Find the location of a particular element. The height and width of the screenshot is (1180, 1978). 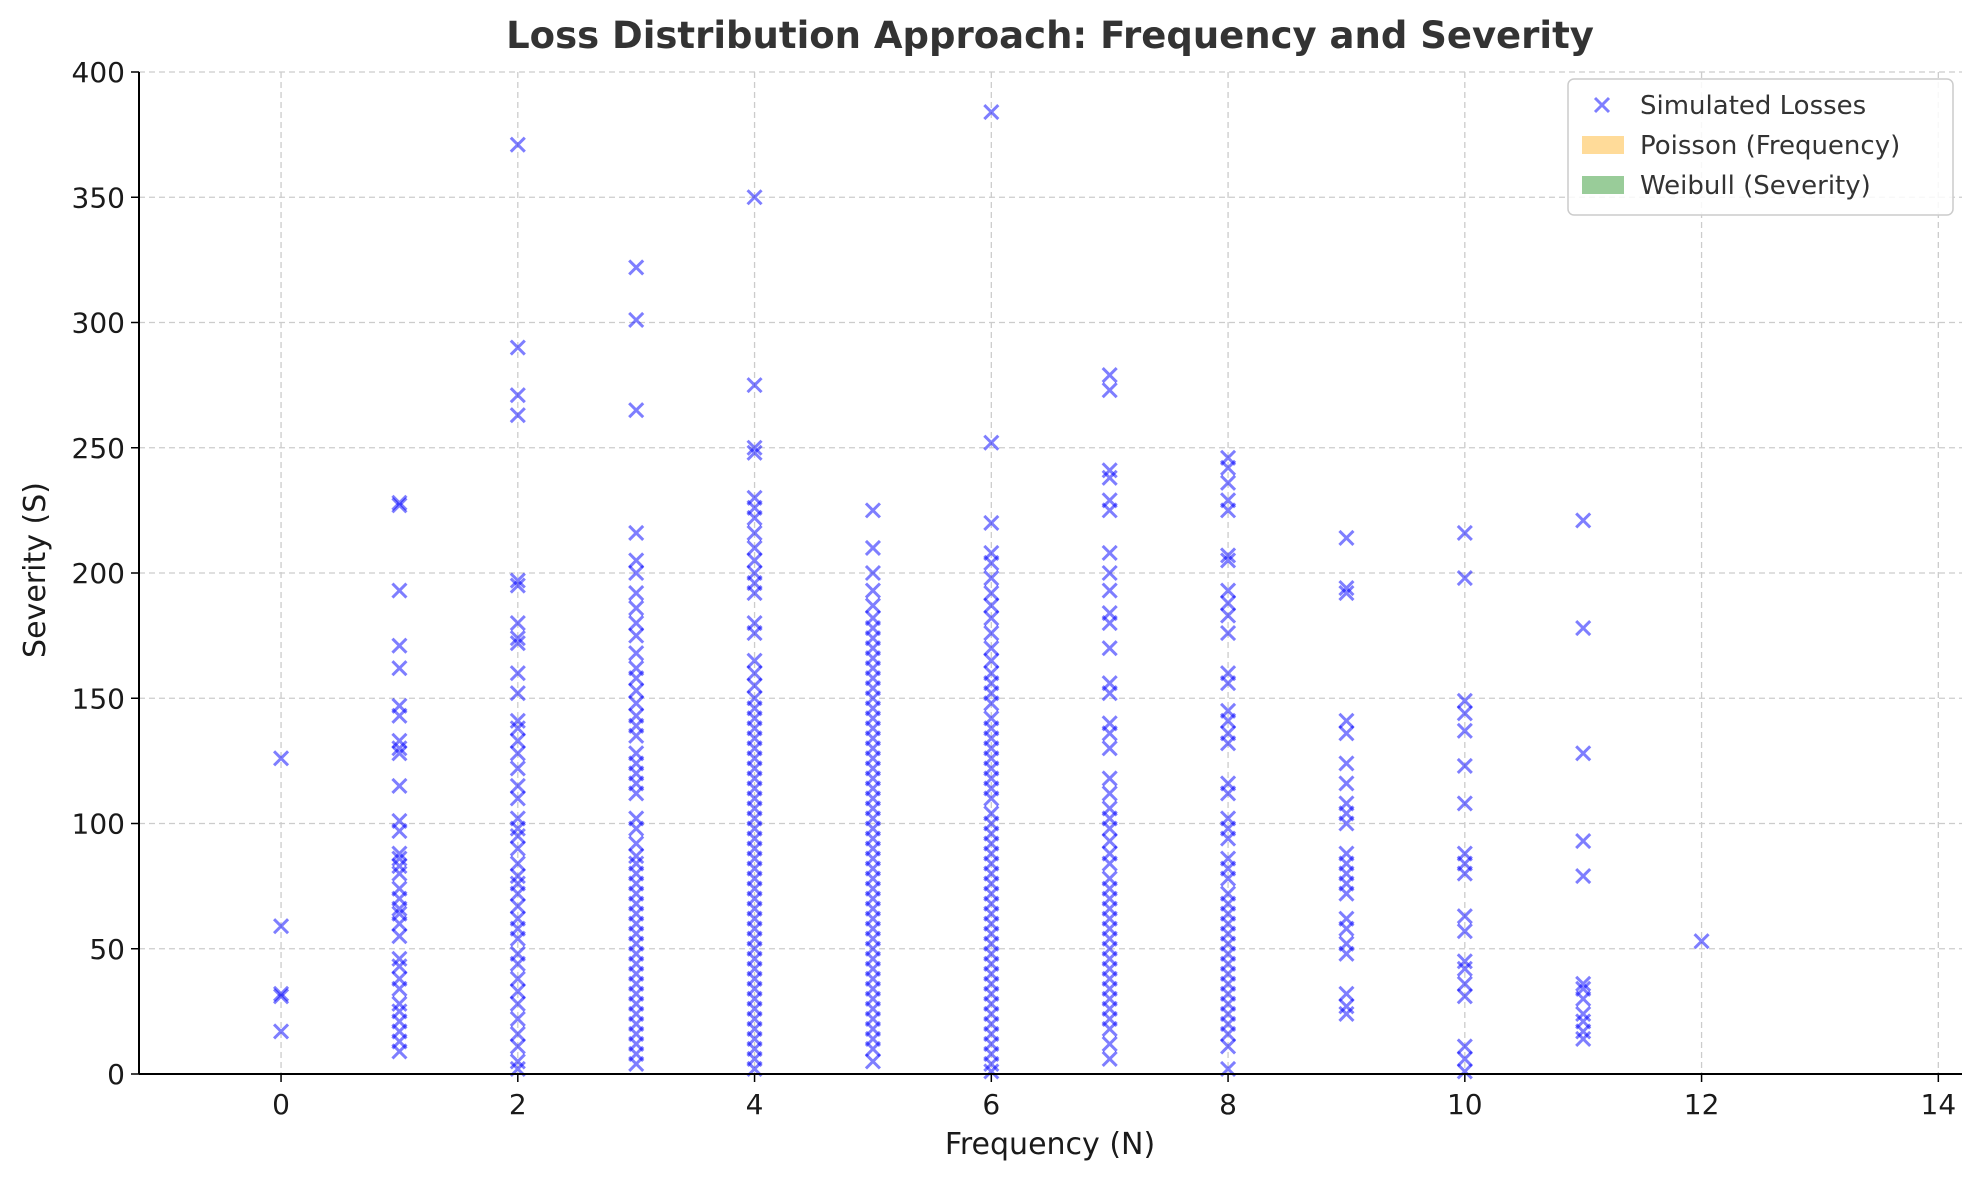

y-tick-label: 350 is located at coordinates (98, 197).